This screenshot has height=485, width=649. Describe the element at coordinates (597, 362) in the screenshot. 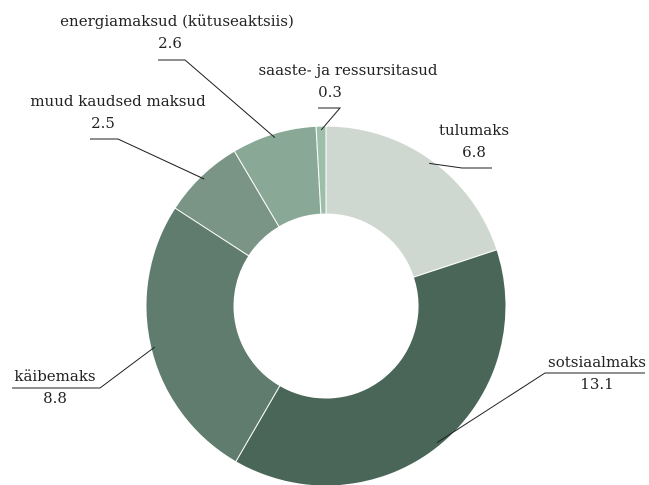

I see `slice-label: sotsiaalmaks` at that location.